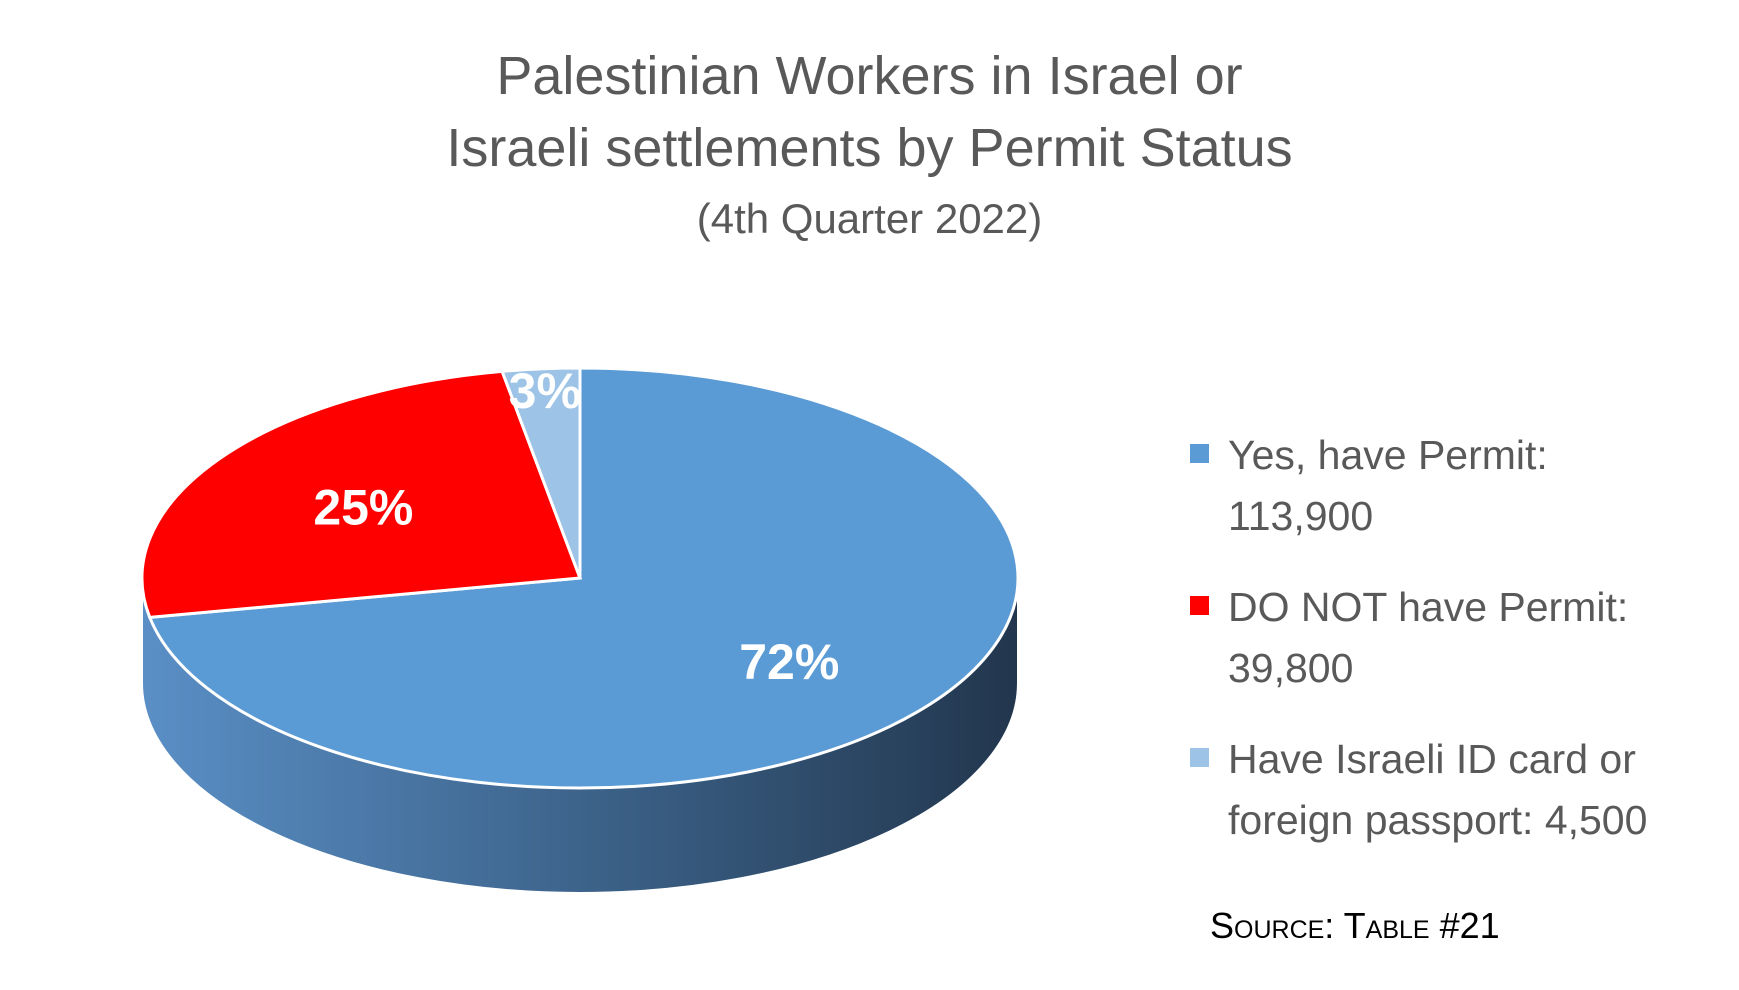 The height and width of the screenshot is (990, 1739). What do you see at coordinates (789, 662) in the screenshot?
I see `slice-permit-percent-label: 72%` at bounding box center [789, 662].